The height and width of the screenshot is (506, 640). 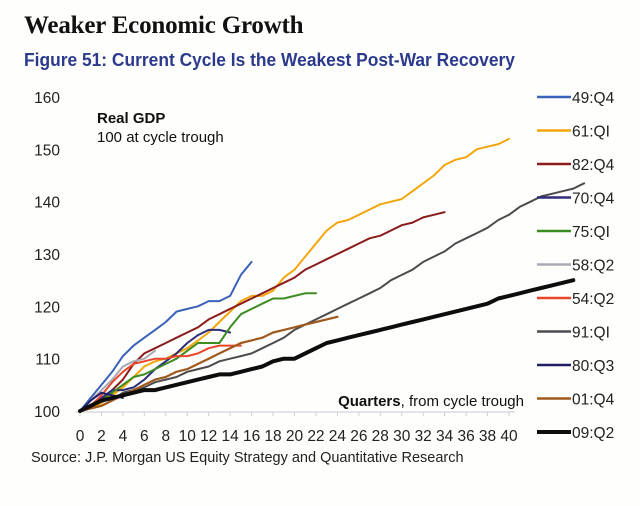 What do you see at coordinates (47, 98) in the screenshot?
I see `y-tick-label: 160` at bounding box center [47, 98].